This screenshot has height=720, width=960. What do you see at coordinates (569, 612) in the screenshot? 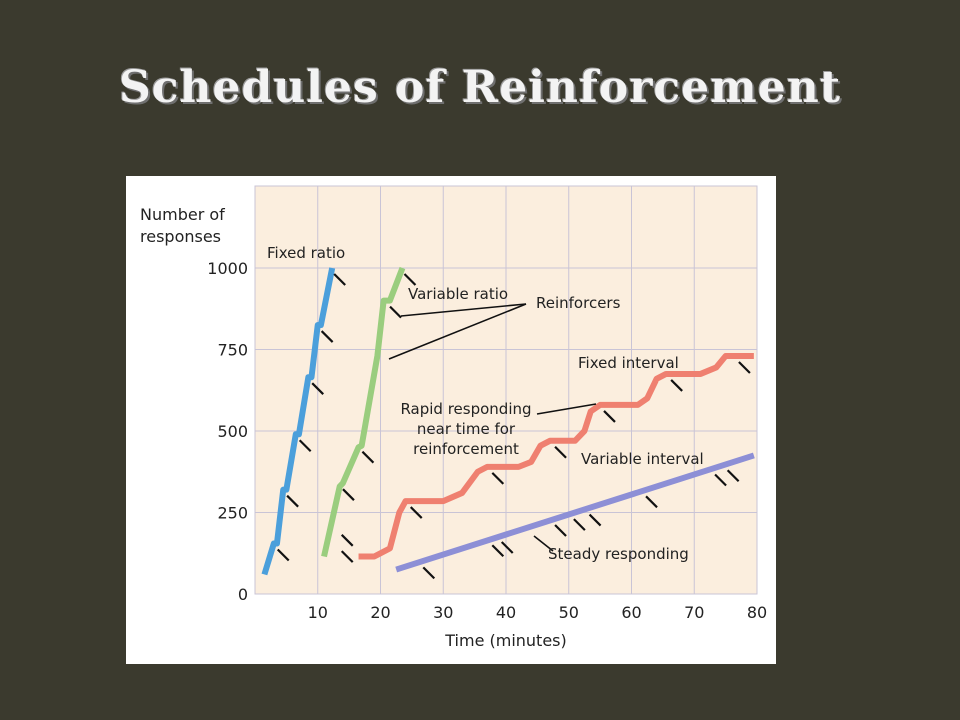
I see `x-tick-label: 50` at bounding box center [569, 612].